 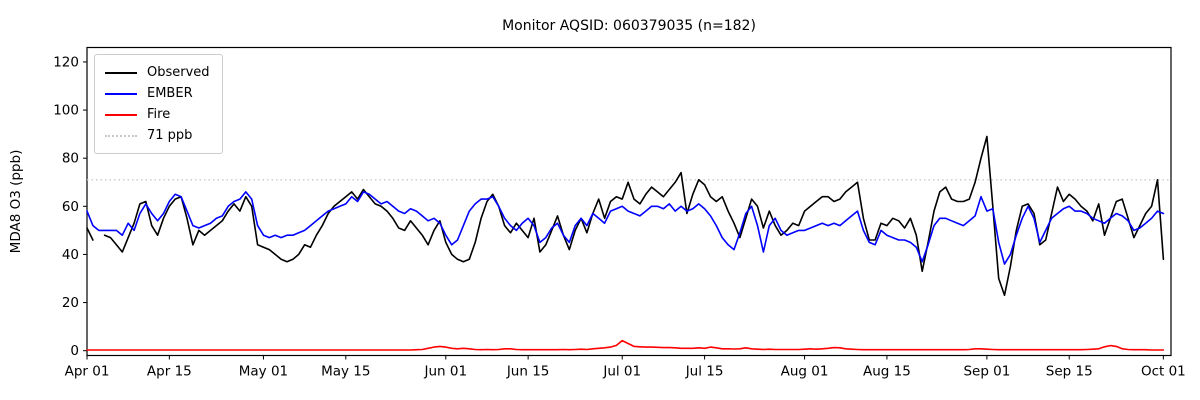 I want to click on y-tick-label: 20, so click(x=70, y=303).